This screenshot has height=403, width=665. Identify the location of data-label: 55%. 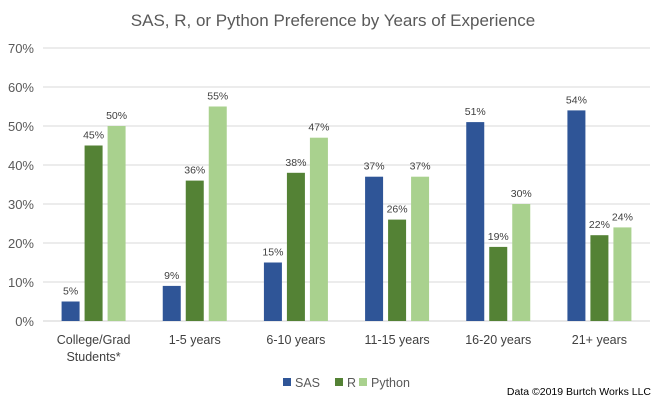
(217, 97).